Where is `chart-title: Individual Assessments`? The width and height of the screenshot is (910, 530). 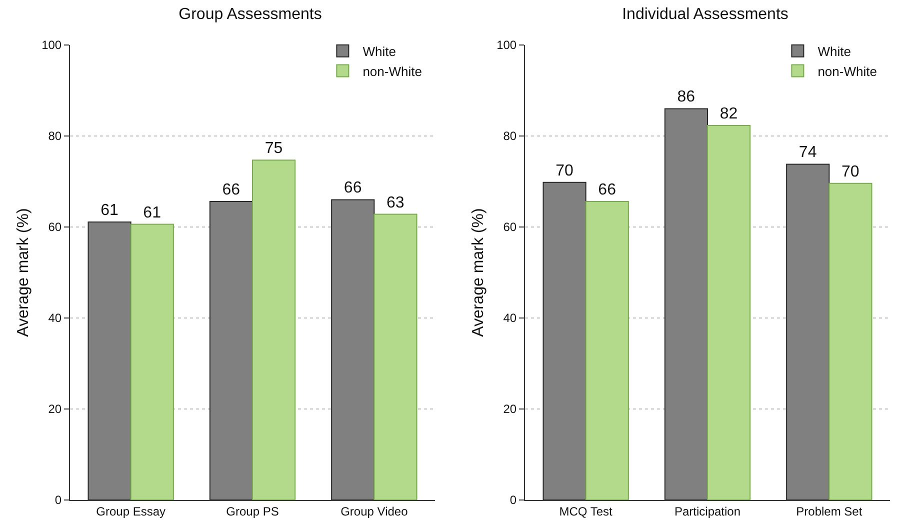
chart-title: Individual Assessments is located at coordinates (705, 15).